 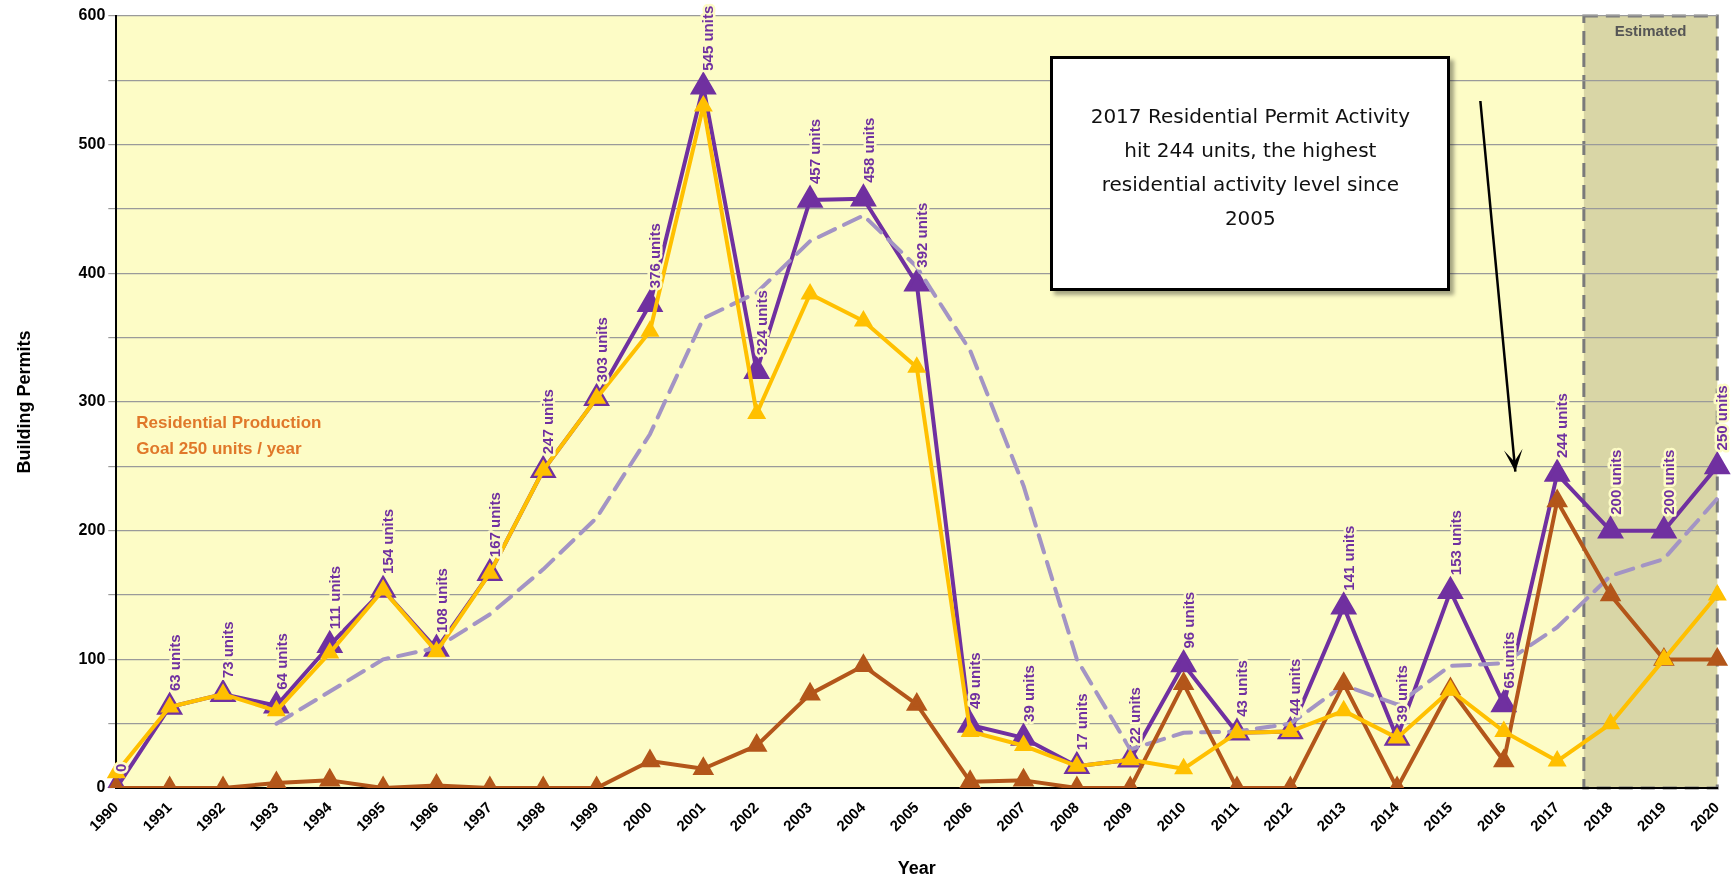 I want to click on y-tick-label: 200, so click(x=92, y=530).